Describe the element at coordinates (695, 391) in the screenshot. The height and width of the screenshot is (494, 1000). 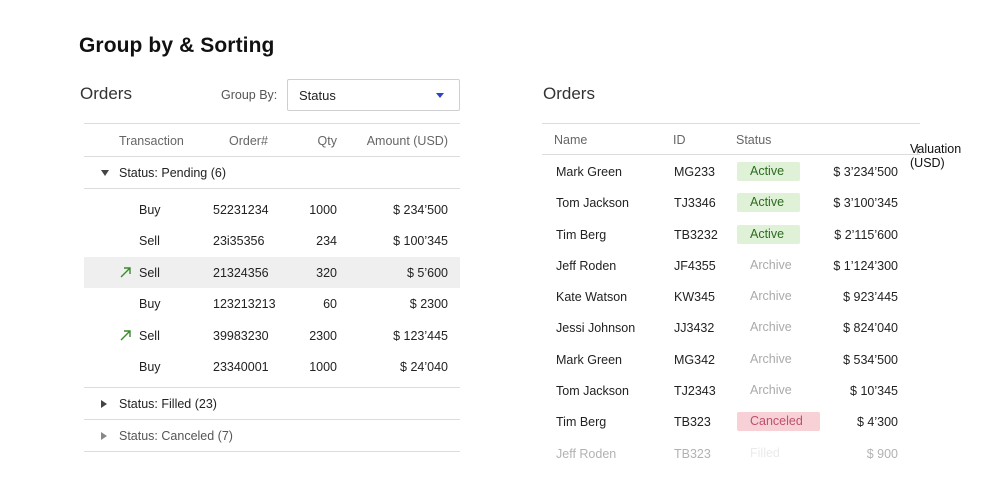
I see `cell-id: TJ2343` at that location.